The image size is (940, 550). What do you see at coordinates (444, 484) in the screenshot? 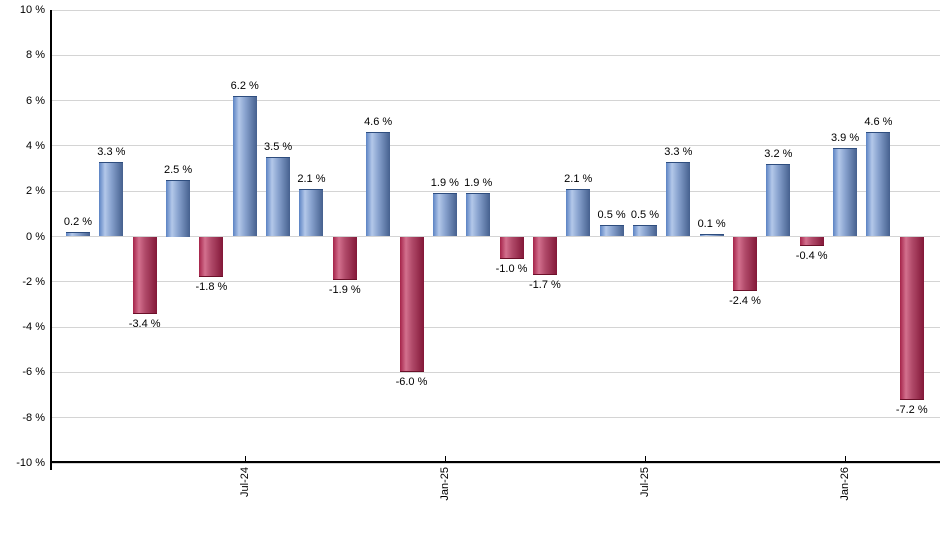
I see `x-tick-label: Jan-25` at bounding box center [444, 484].